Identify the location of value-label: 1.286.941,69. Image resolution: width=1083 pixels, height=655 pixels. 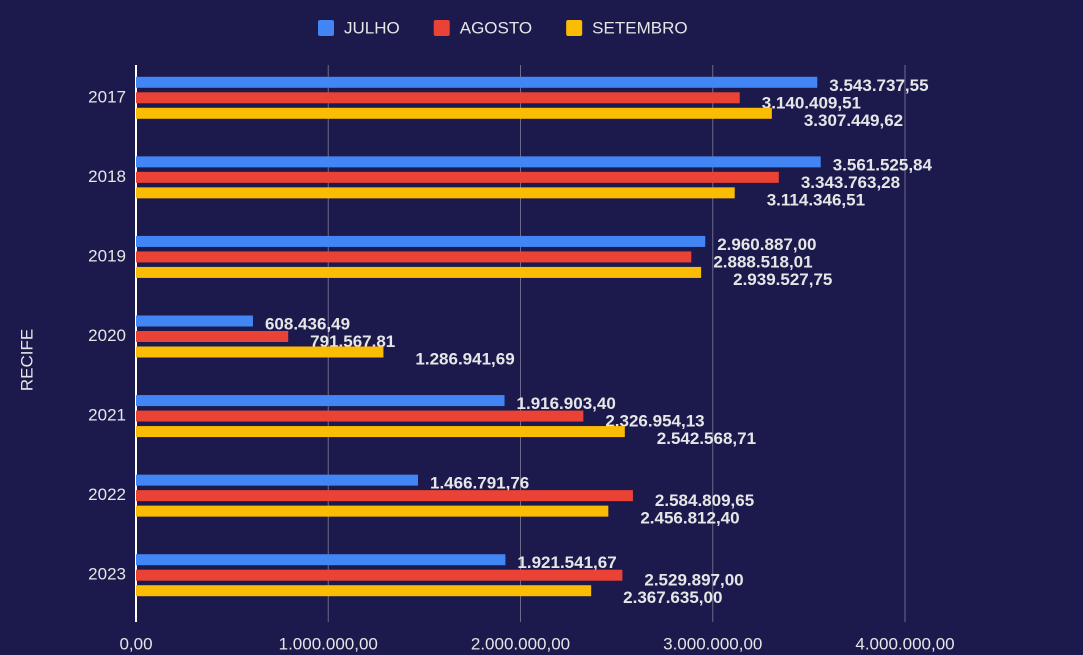
(464, 358).